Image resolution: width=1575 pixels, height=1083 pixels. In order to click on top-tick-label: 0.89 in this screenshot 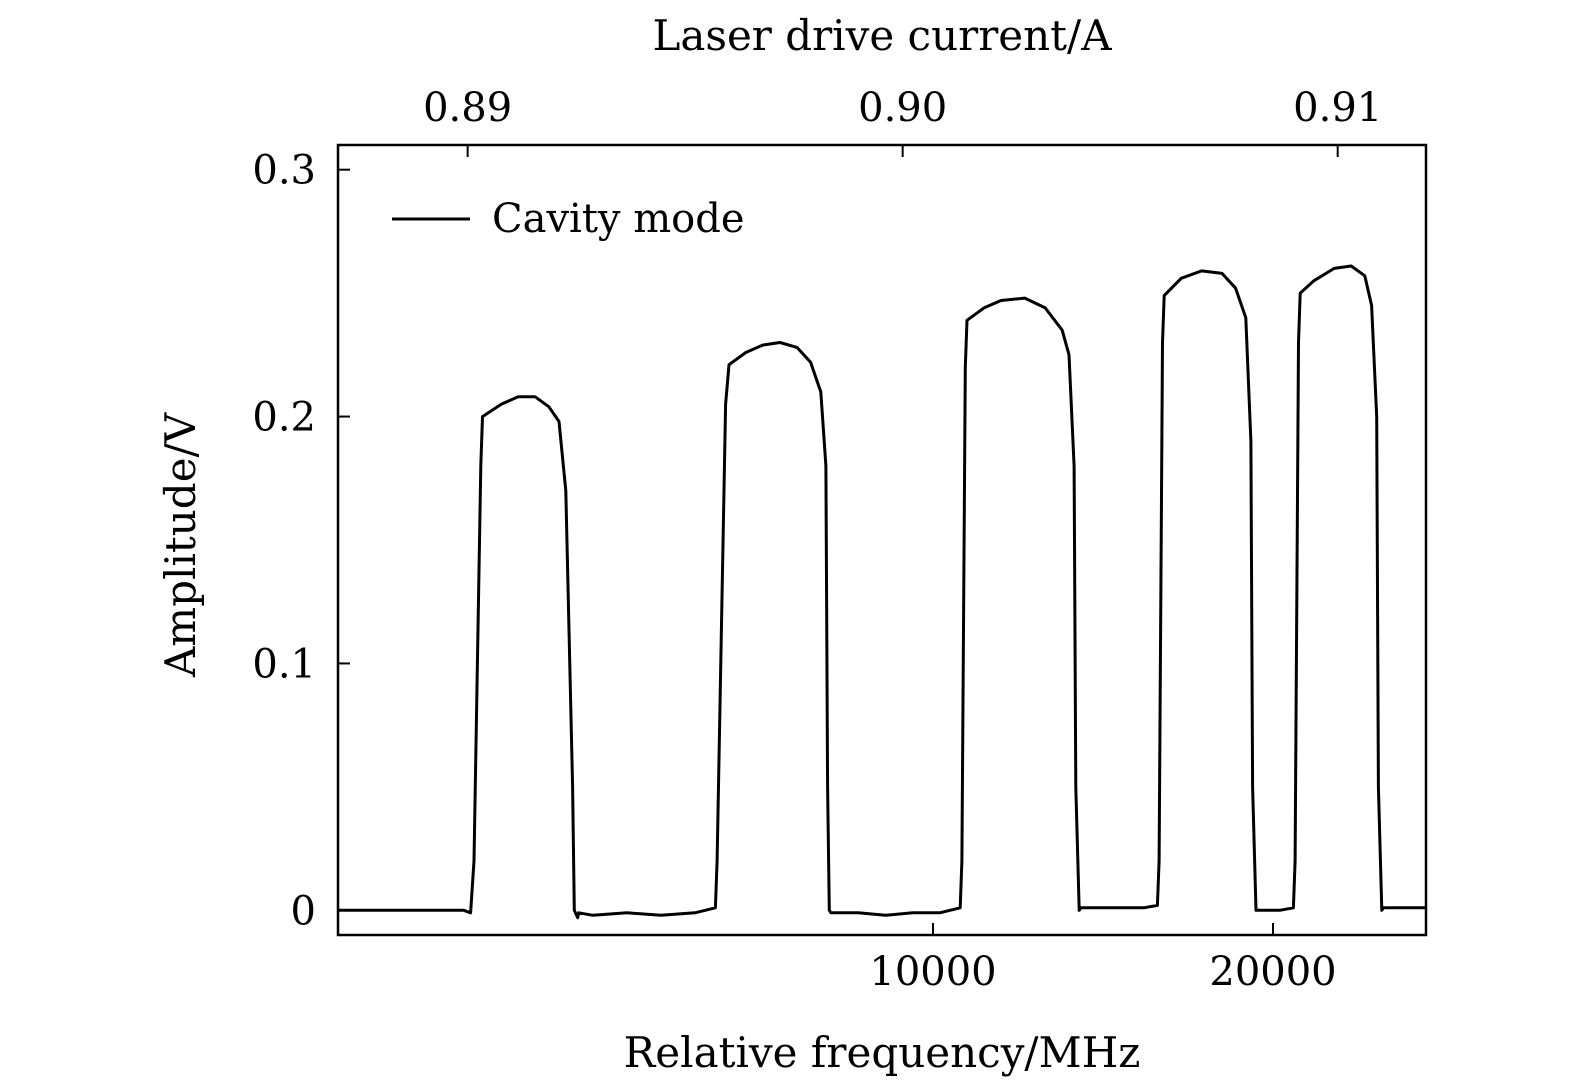, I will do `click(467, 108)`.